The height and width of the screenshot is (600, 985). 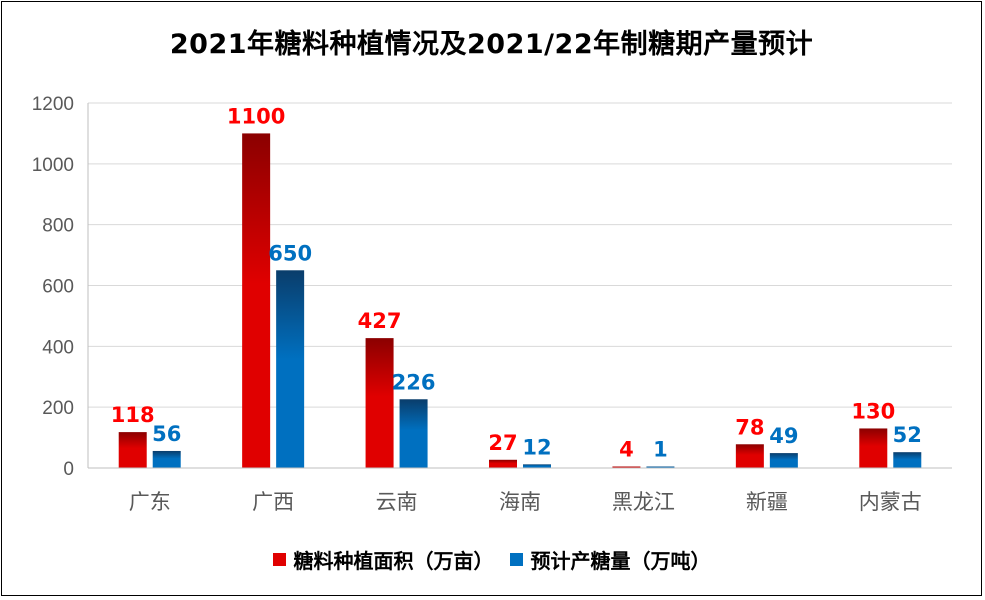 I want to click on y-tick-label: 1200, so click(x=53, y=104).